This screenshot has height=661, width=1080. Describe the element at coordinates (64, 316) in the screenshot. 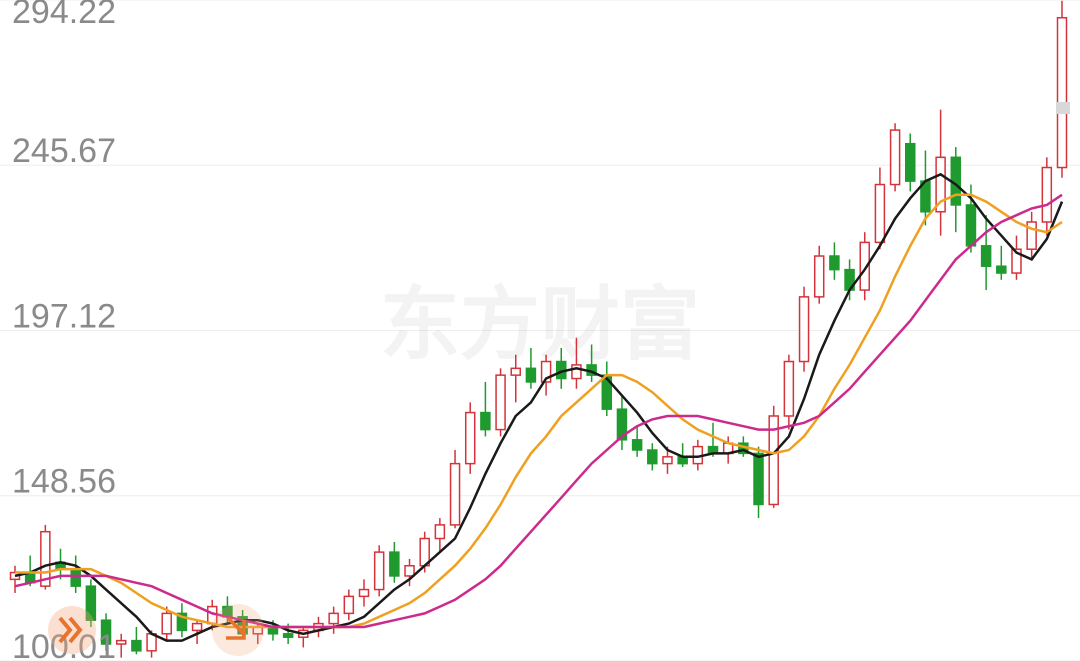

I see `y-tick-label: 197.12` at that location.